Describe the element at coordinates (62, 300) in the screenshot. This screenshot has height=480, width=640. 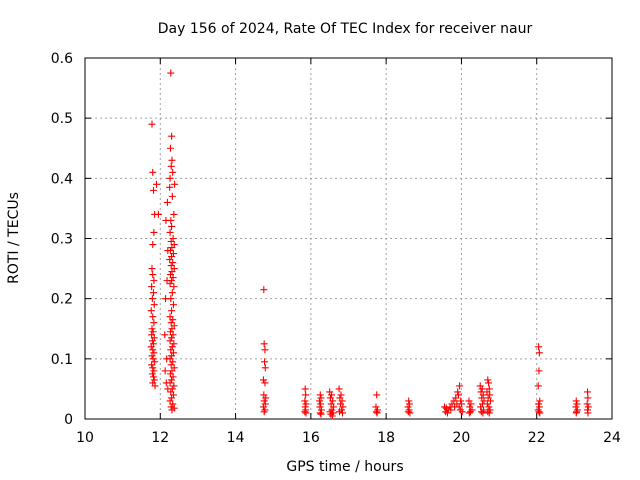
I see `y-tick-label: 0.2` at that location.